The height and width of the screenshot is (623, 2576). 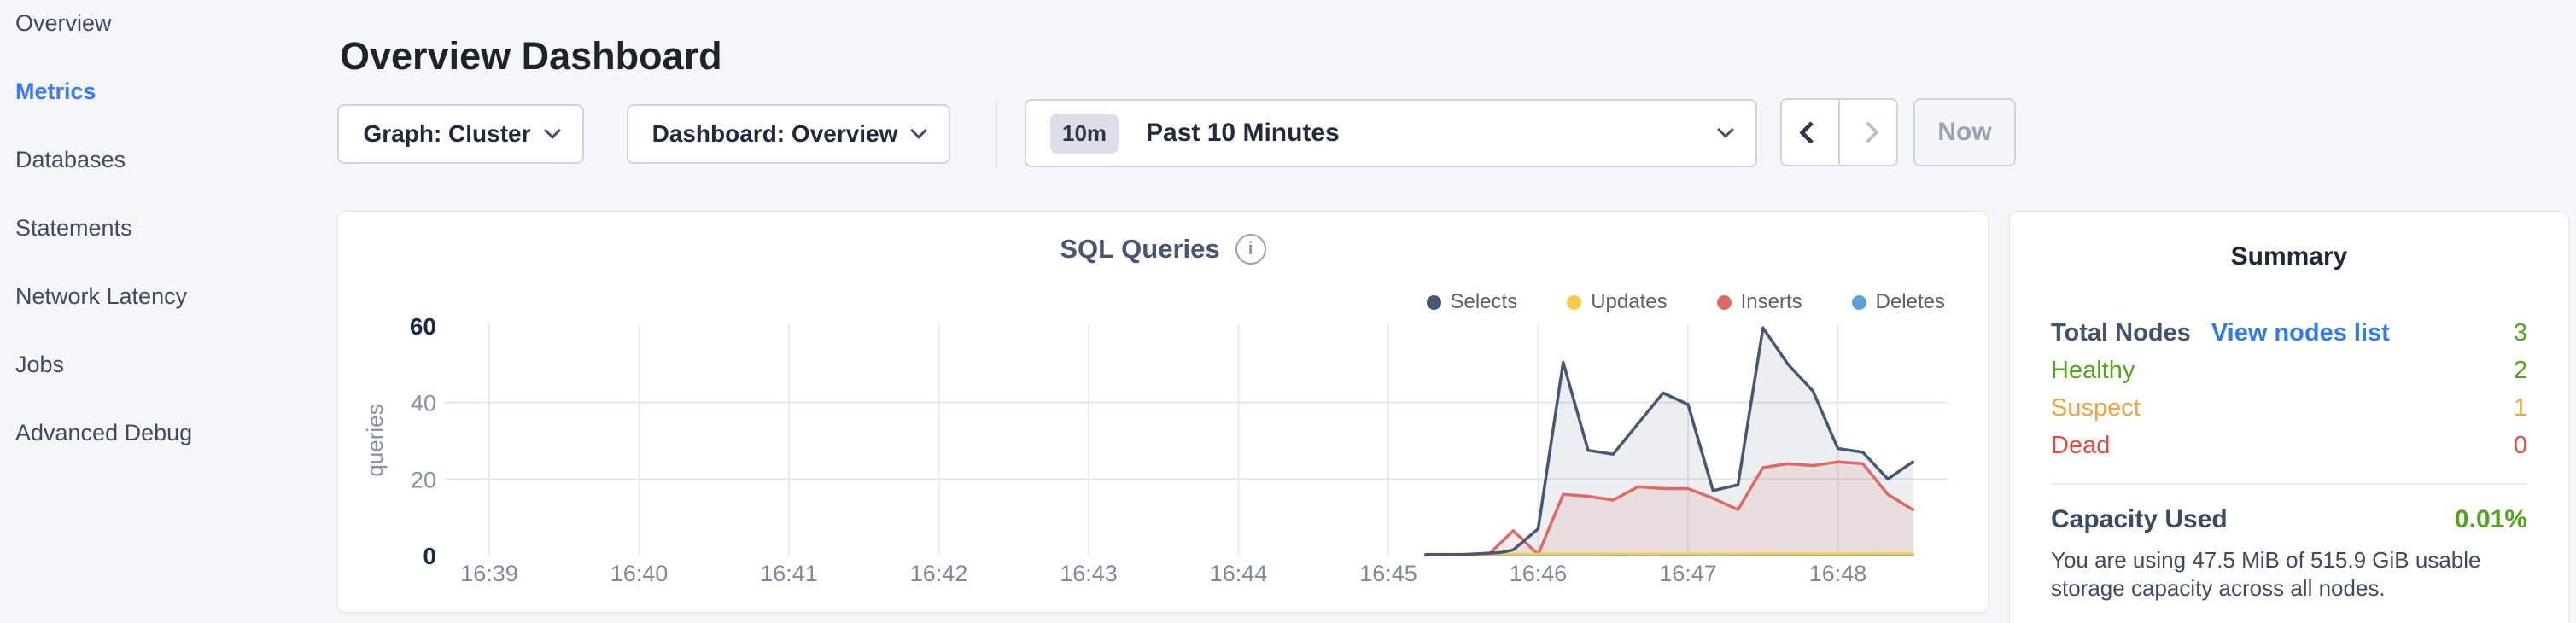 What do you see at coordinates (2121, 332) in the screenshot?
I see `total-nodes-label: Total Nodes` at bounding box center [2121, 332].